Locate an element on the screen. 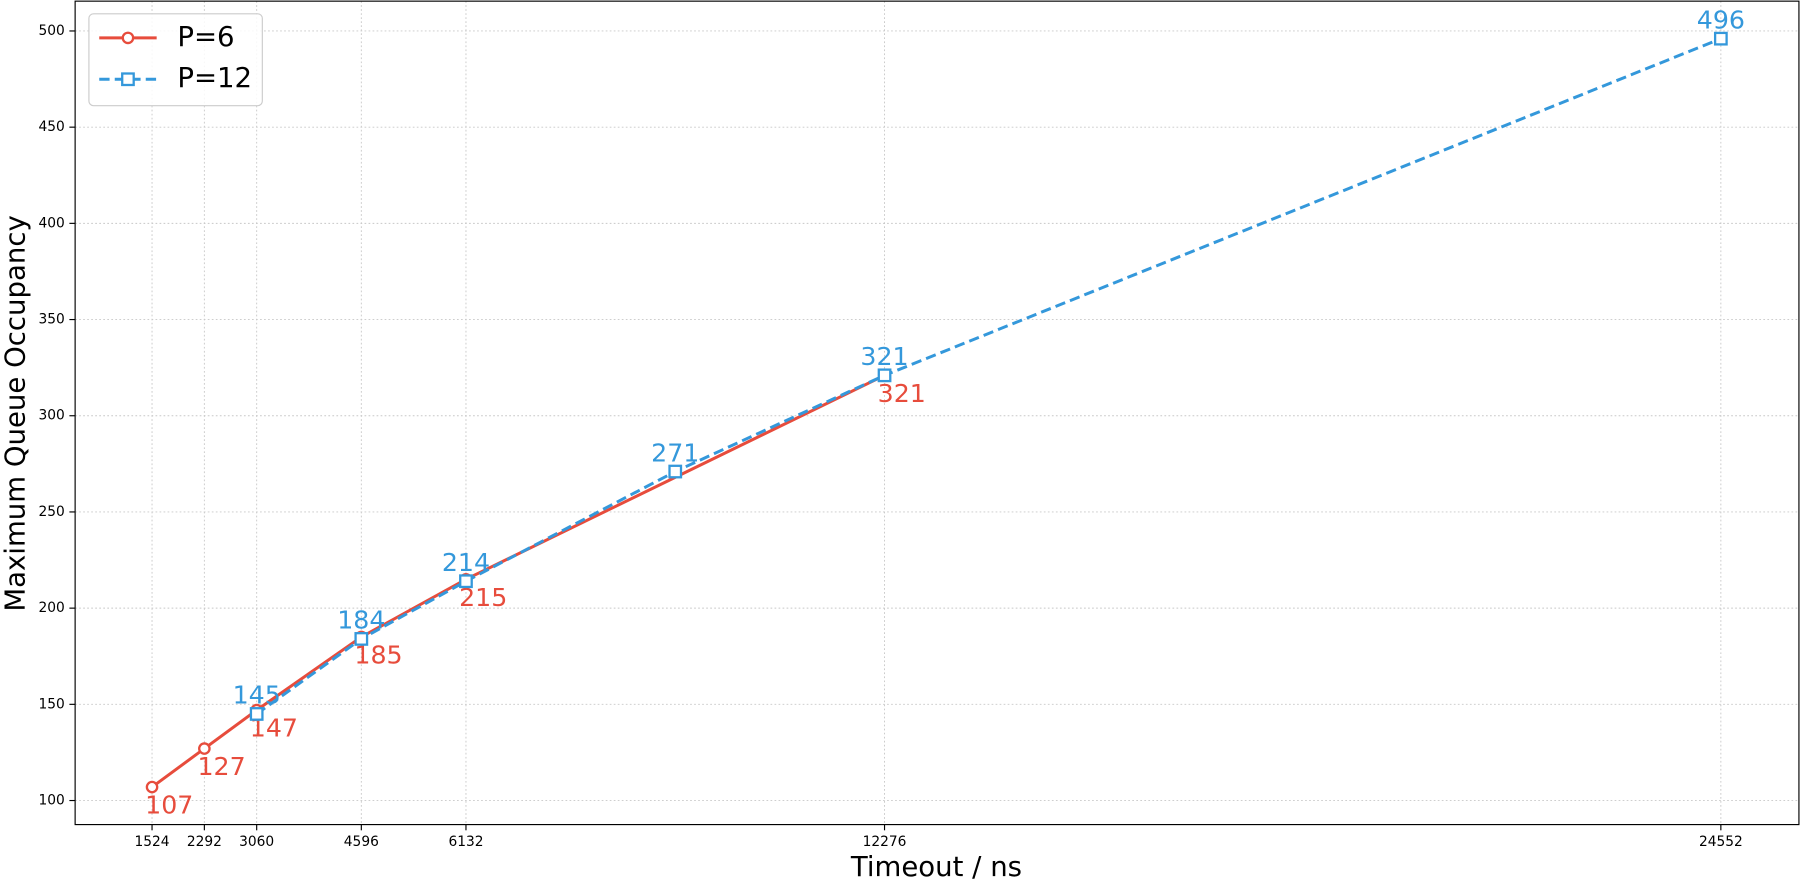  legend: P=6 P=12 is located at coordinates (175, 60).